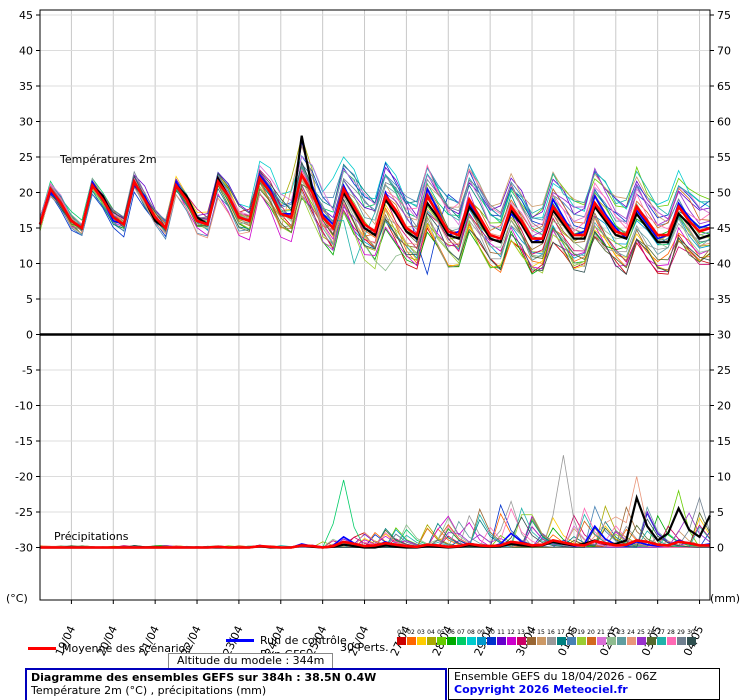 This screenshot has width=740, height=700. Describe the element at coordinates (724, 193) in the screenshot. I see `svg-text: 50` at that location.